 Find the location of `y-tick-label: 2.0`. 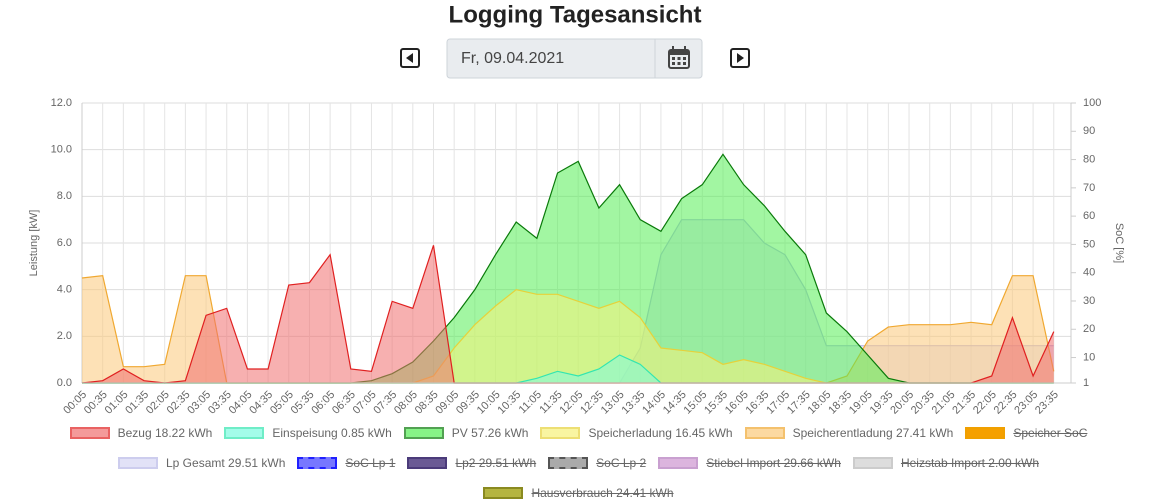

y-tick-label: 2.0 is located at coordinates (64, 336).